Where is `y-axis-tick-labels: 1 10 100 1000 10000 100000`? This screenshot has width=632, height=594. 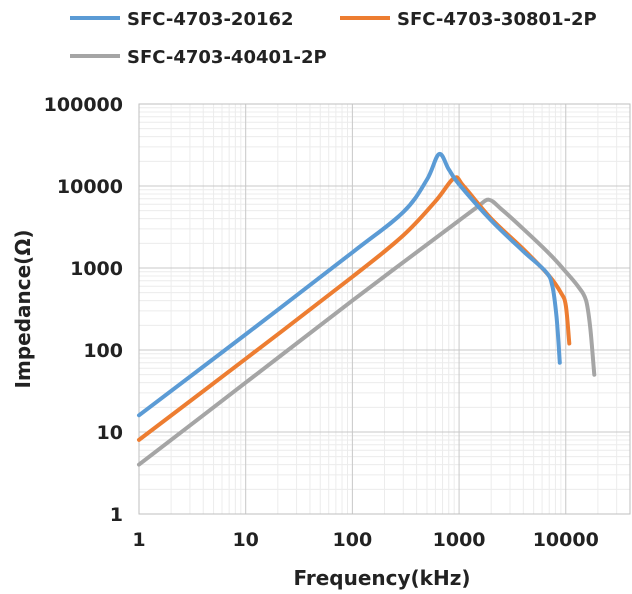
y-axis-tick-labels: 1 10 100 1000 10000 100000 is located at coordinates (83, 310).